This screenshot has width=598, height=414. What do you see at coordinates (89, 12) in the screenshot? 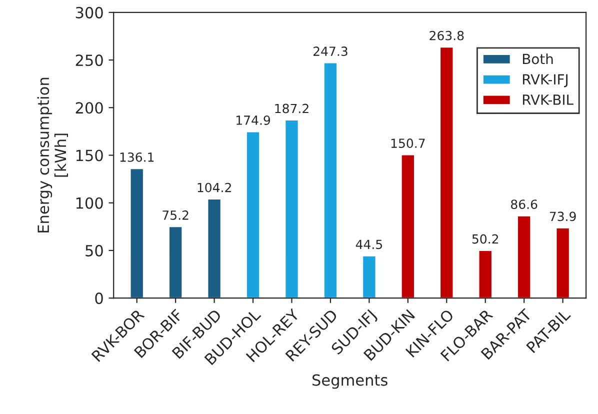
I see `y-tick-label: 300` at bounding box center [89, 12].